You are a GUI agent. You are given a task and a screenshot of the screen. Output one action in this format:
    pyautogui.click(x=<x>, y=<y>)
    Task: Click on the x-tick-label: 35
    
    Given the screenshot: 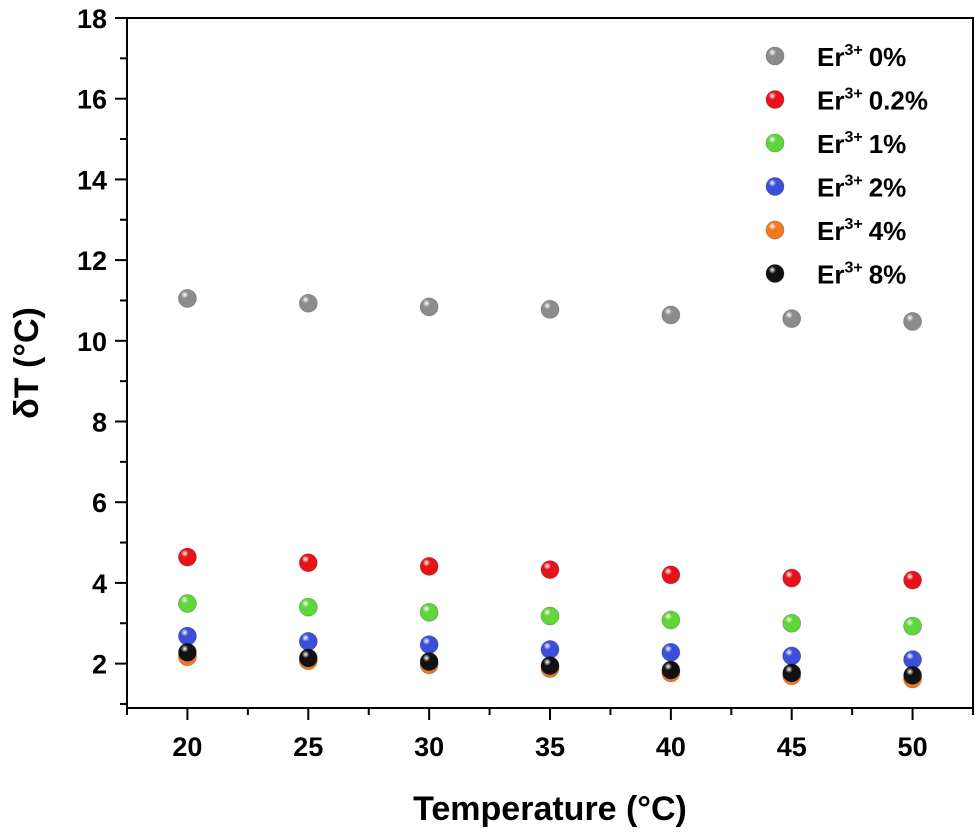 What is the action you would take?
    pyautogui.click(x=550, y=747)
    